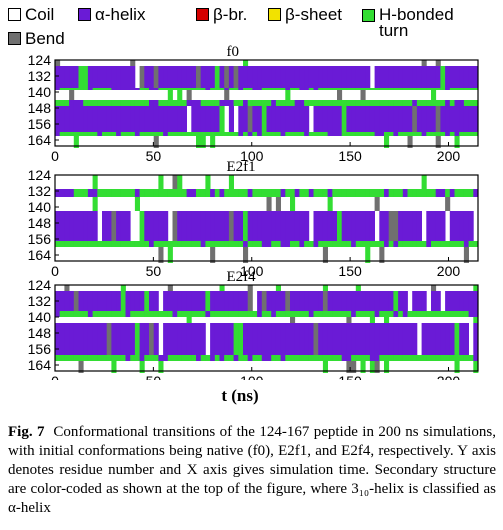 Image resolution: width=503 pixels, height=530 pixels. I want to click on caption-fig-label: Fig. 7, so click(26, 432).